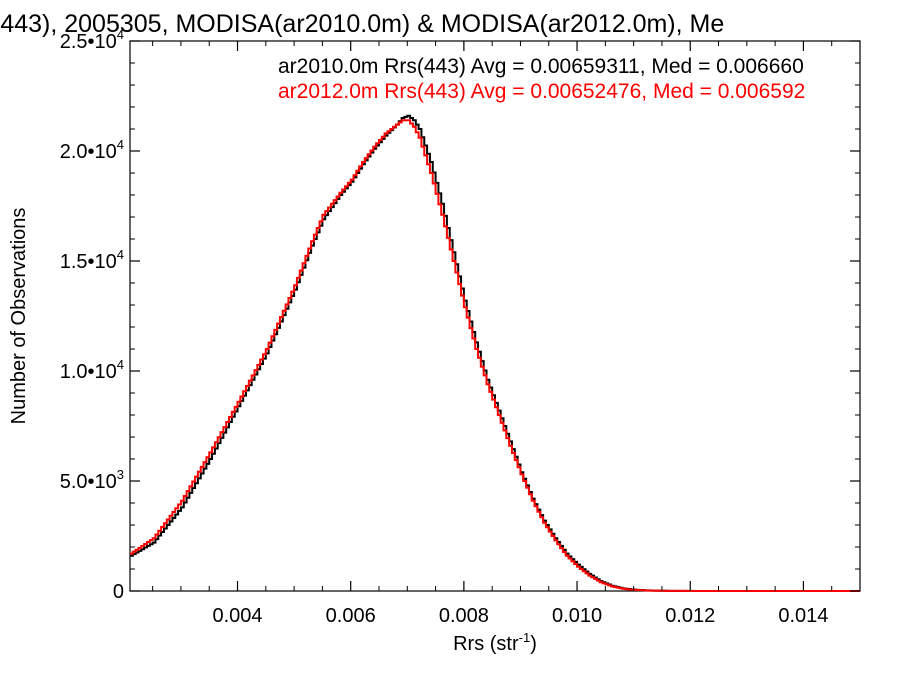 This screenshot has width=900, height=675. What do you see at coordinates (92, 260) in the screenshot?
I see `y-tick-label: 1.5•104` at bounding box center [92, 260].